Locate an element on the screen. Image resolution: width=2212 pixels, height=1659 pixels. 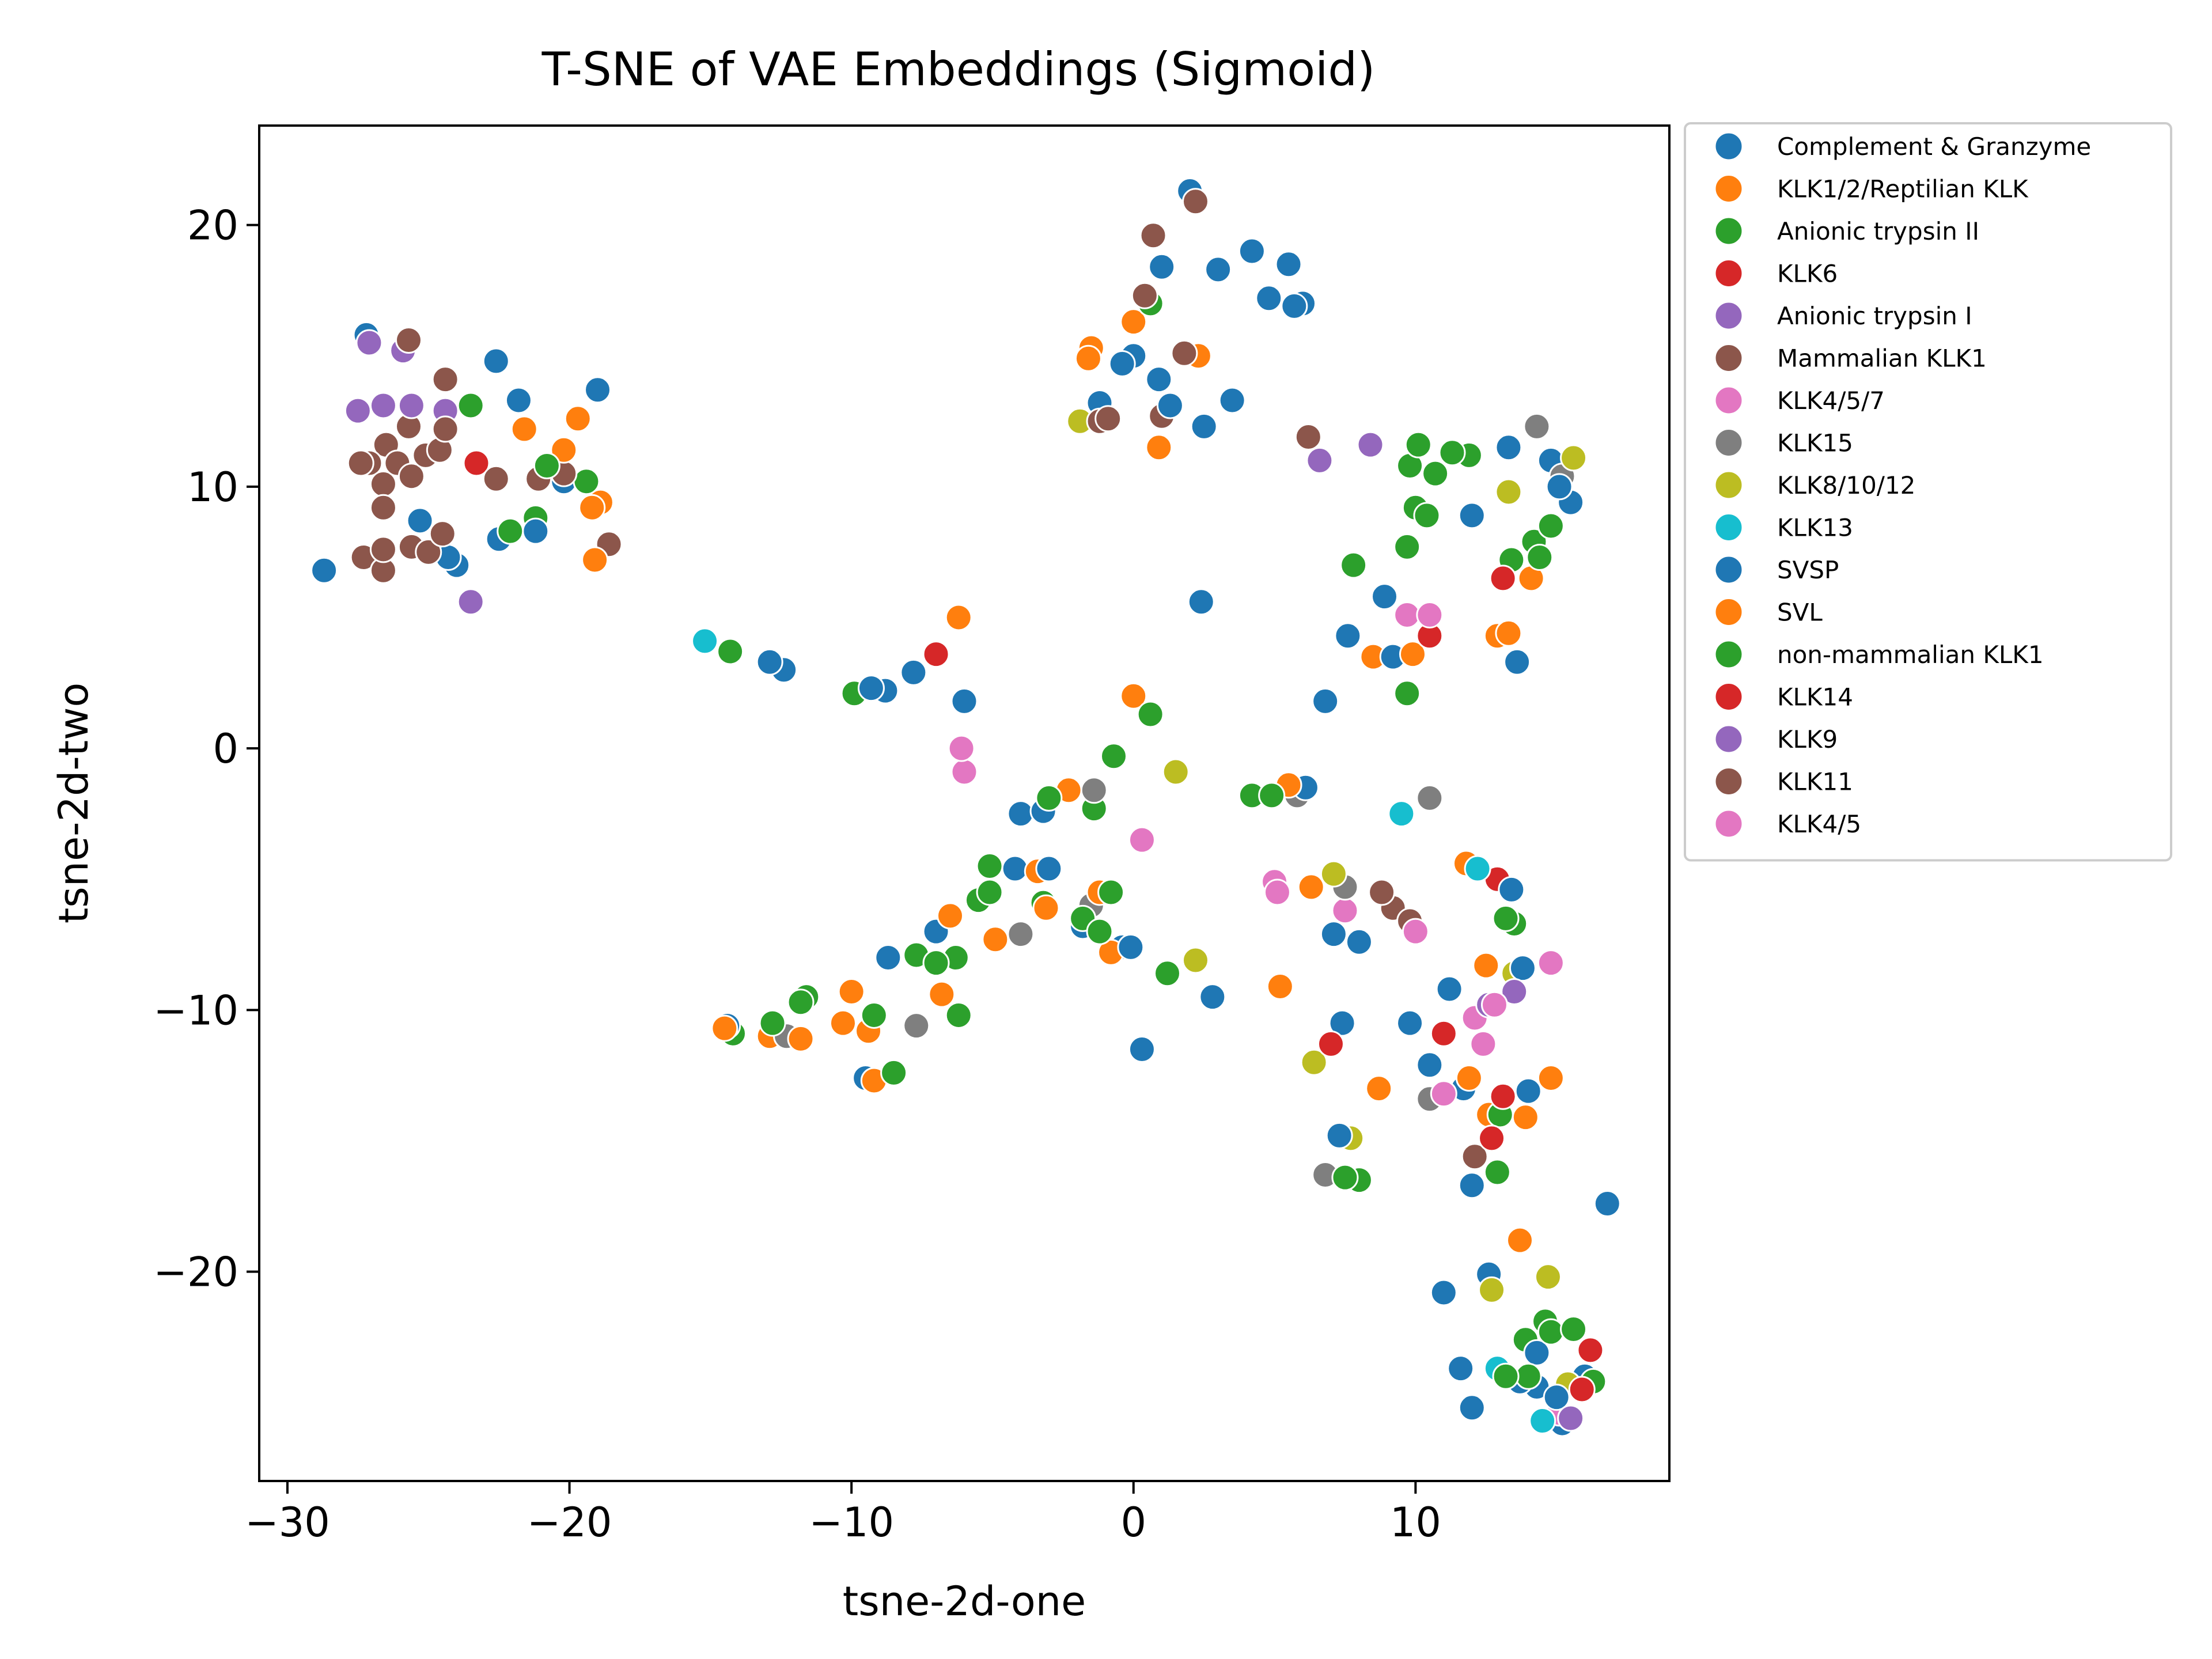
y-tick-label: 10 is located at coordinates (212, 487).